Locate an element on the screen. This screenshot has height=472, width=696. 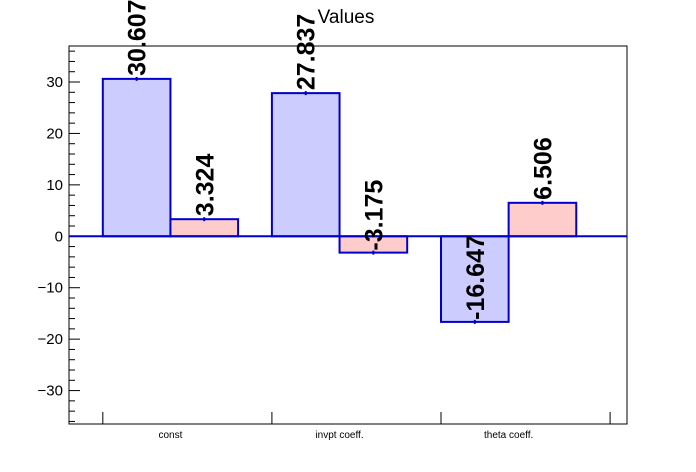
x-category-label: theta coeff. is located at coordinates (508, 435).